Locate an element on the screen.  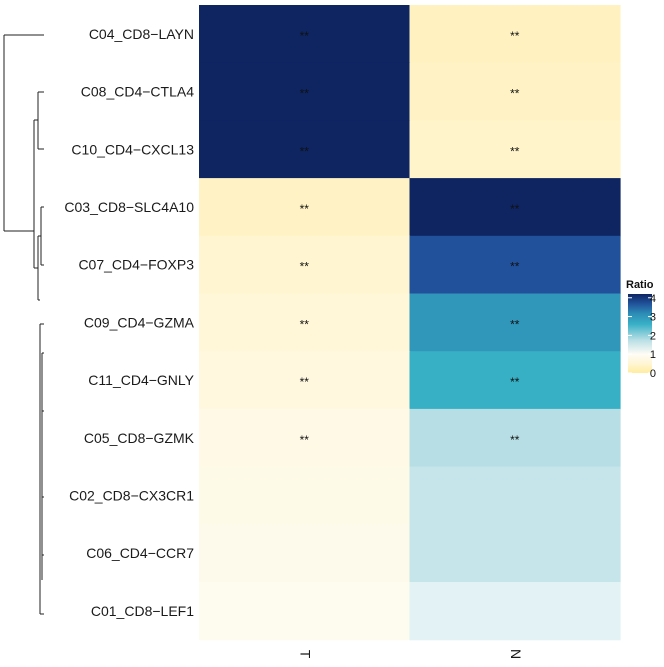
row-label: C02_CD8−CX3CR1 is located at coordinates (131, 495).